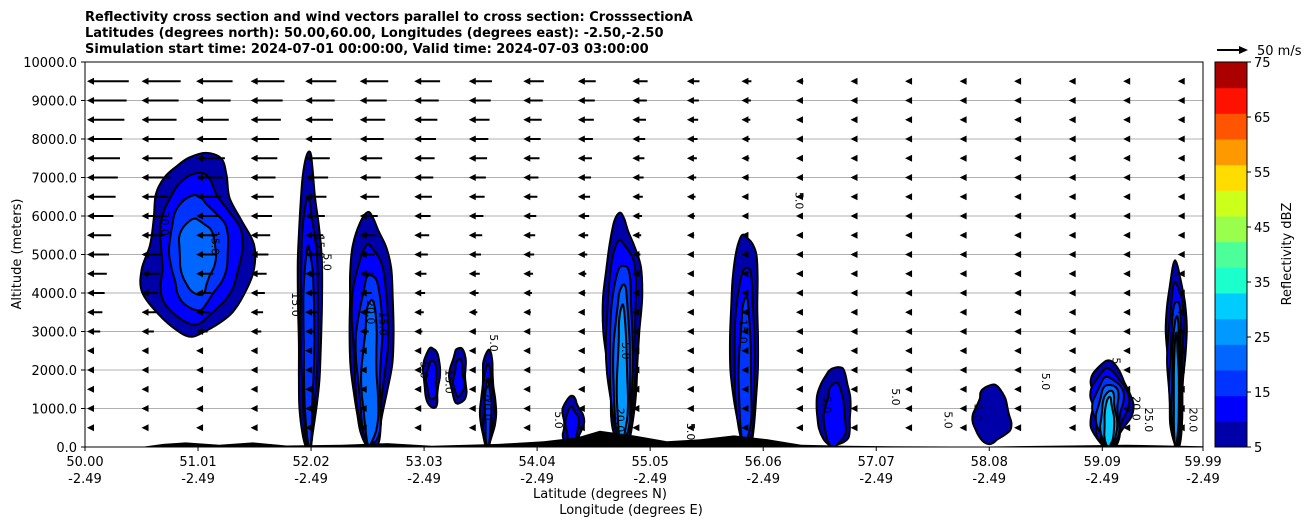 The height and width of the screenshot is (526, 1304). What do you see at coordinates (371, 328) in the screenshot?
I see `reflectivity-cell` at bounding box center [371, 328].